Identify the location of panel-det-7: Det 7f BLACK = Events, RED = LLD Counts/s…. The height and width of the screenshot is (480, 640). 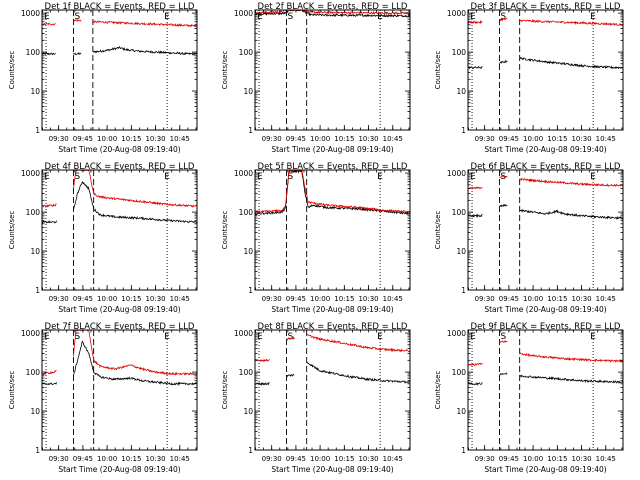
(103, 398).